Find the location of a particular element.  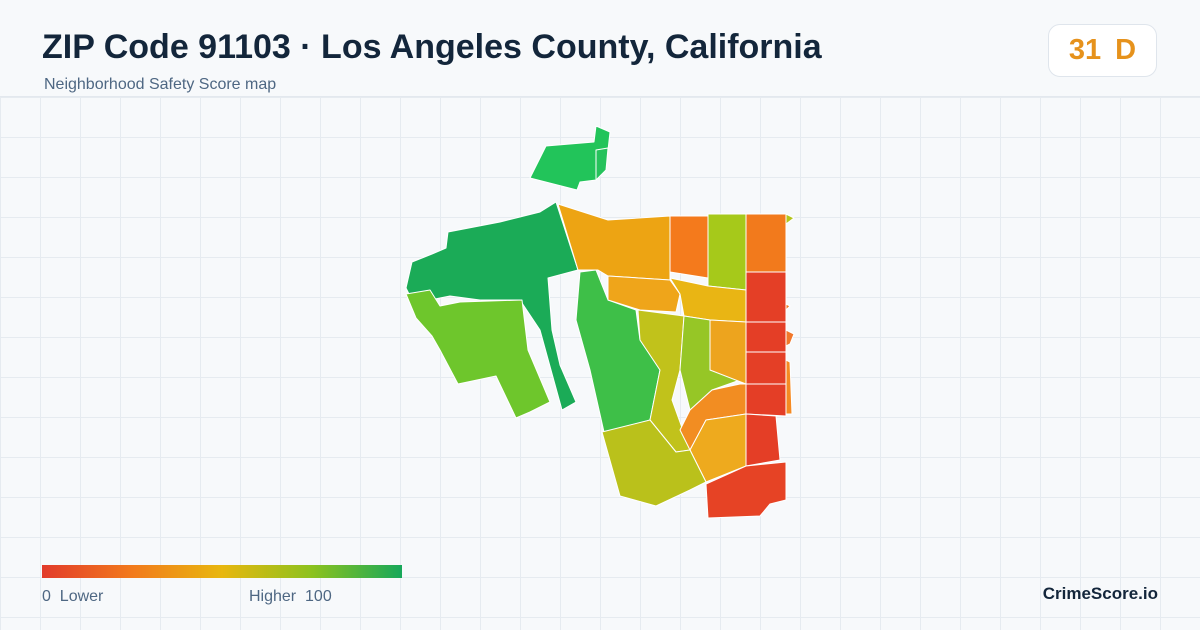

page-subtitle: Neighborhood Safety Score map is located at coordinates (160, 84).